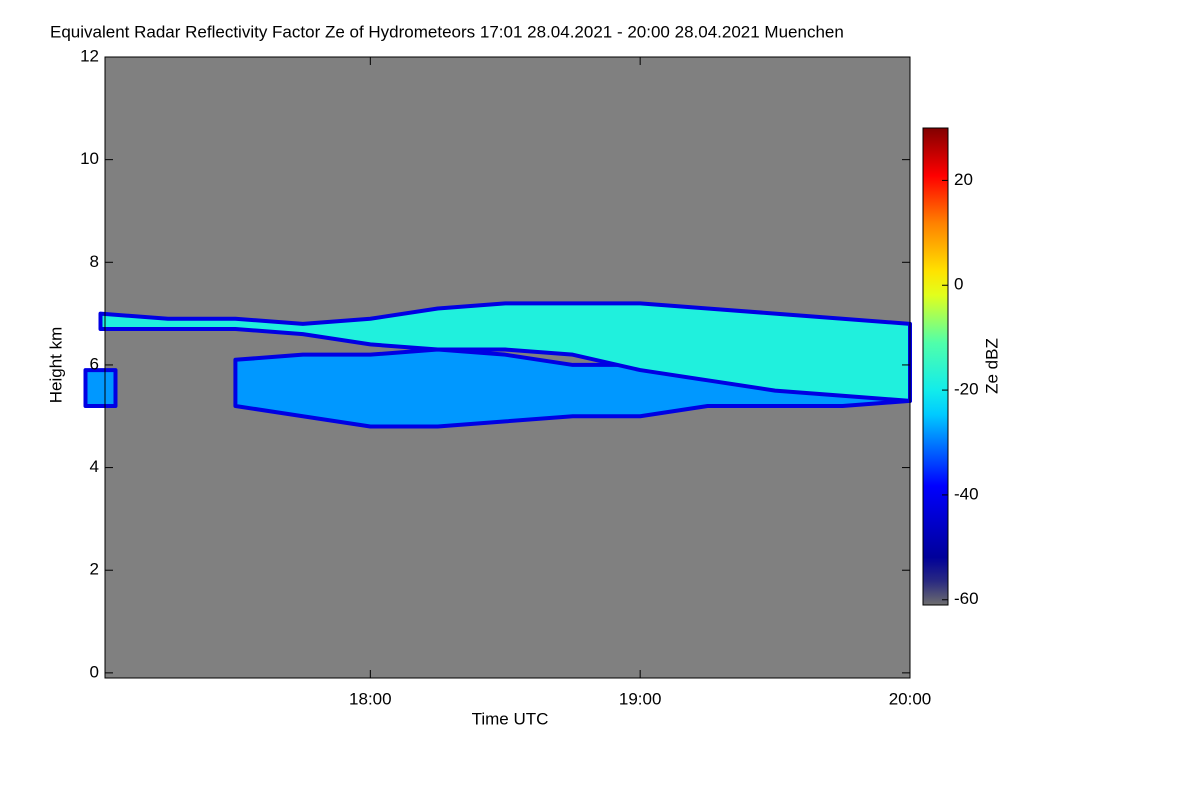 The height and width of the screenshot is (800, 1200). What do you see at coordinates (991, 366) in the screenshot?
I see `colorbar-label: Ze dBZ` at bounding box center [991, 366].